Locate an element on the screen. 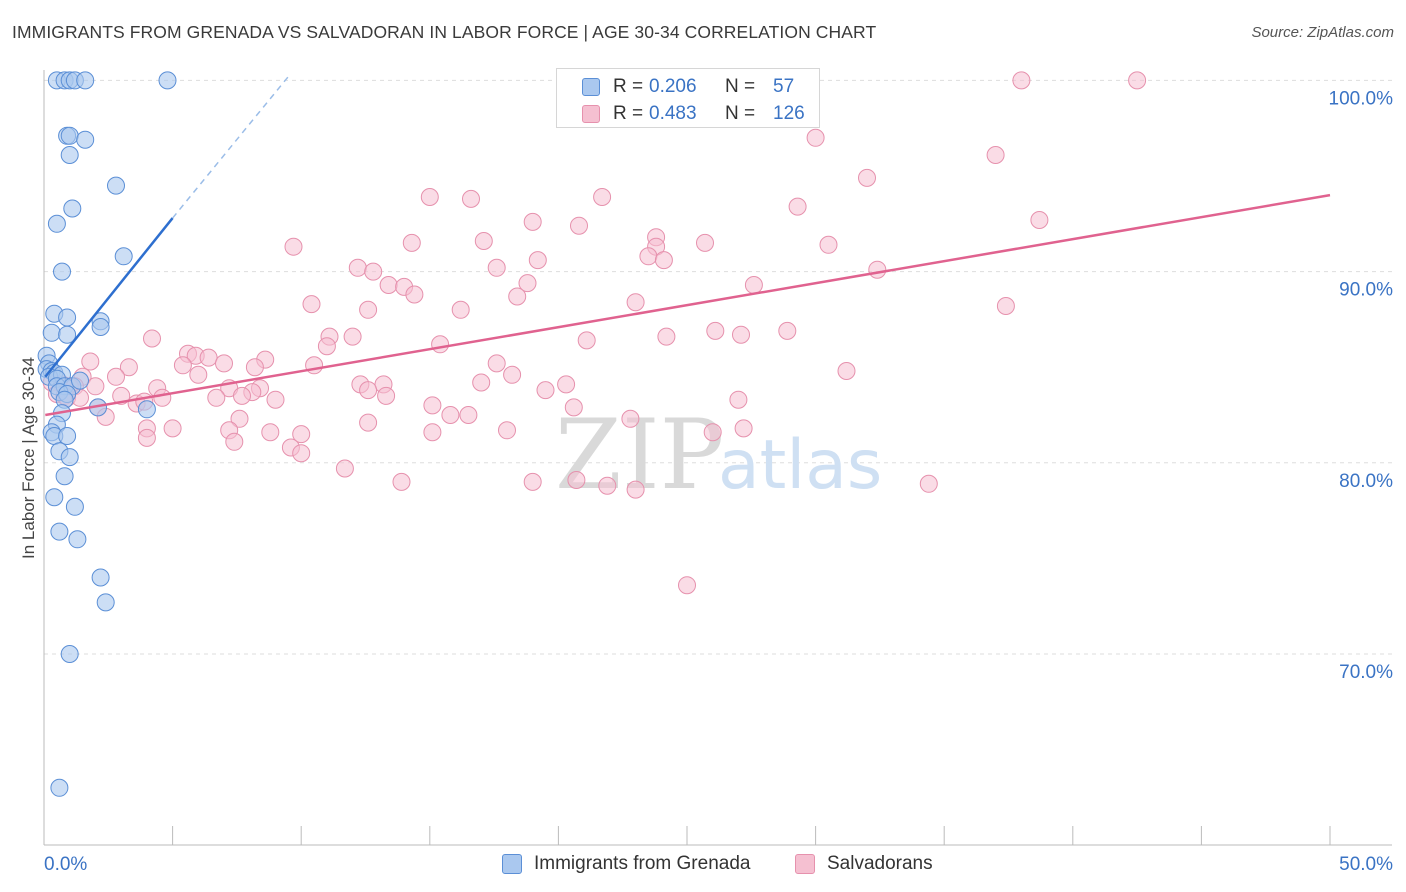 The image size is (1406, 892). series-legend: Immigrants from Grenada Salvadorans is located at coordinates (703, 864).